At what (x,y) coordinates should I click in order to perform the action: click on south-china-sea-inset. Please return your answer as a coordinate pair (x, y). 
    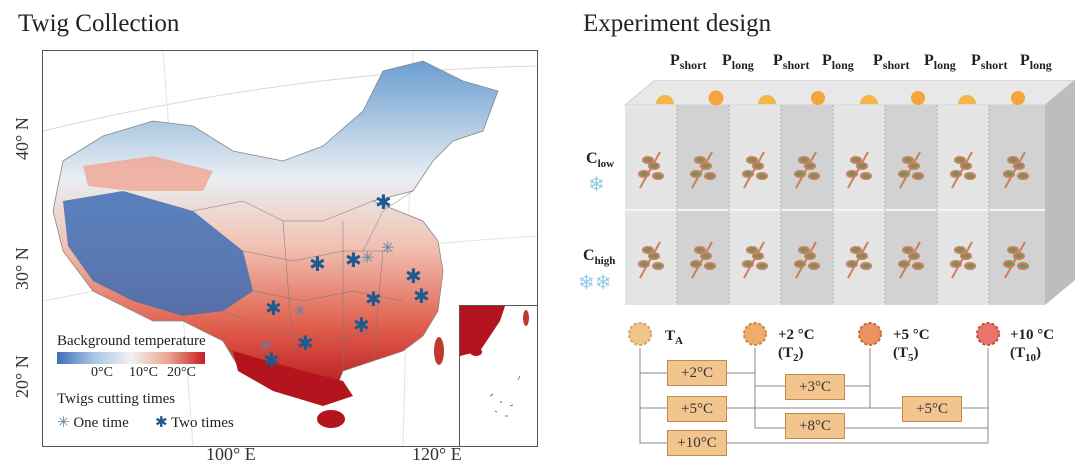
    Looking at the image, I should click on (498, 375).